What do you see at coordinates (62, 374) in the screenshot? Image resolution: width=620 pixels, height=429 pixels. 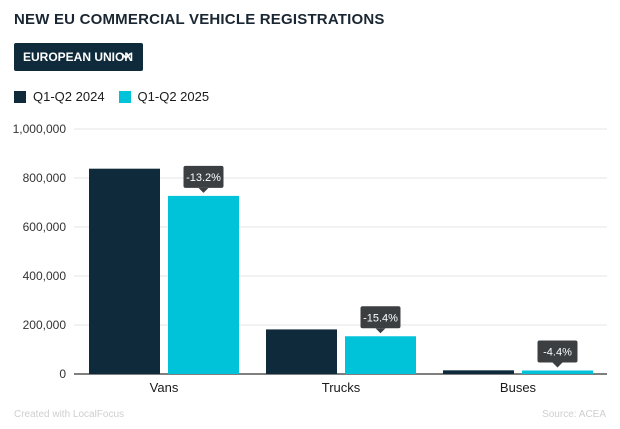 I see `y-tick-label: 0` at bounding box center [62, 374].